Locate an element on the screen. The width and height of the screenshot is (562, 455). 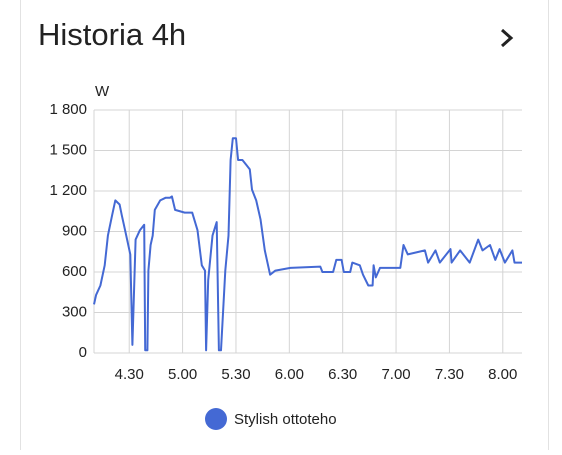
x-tick-label: 7.00 is located at coordinates (395, 374).